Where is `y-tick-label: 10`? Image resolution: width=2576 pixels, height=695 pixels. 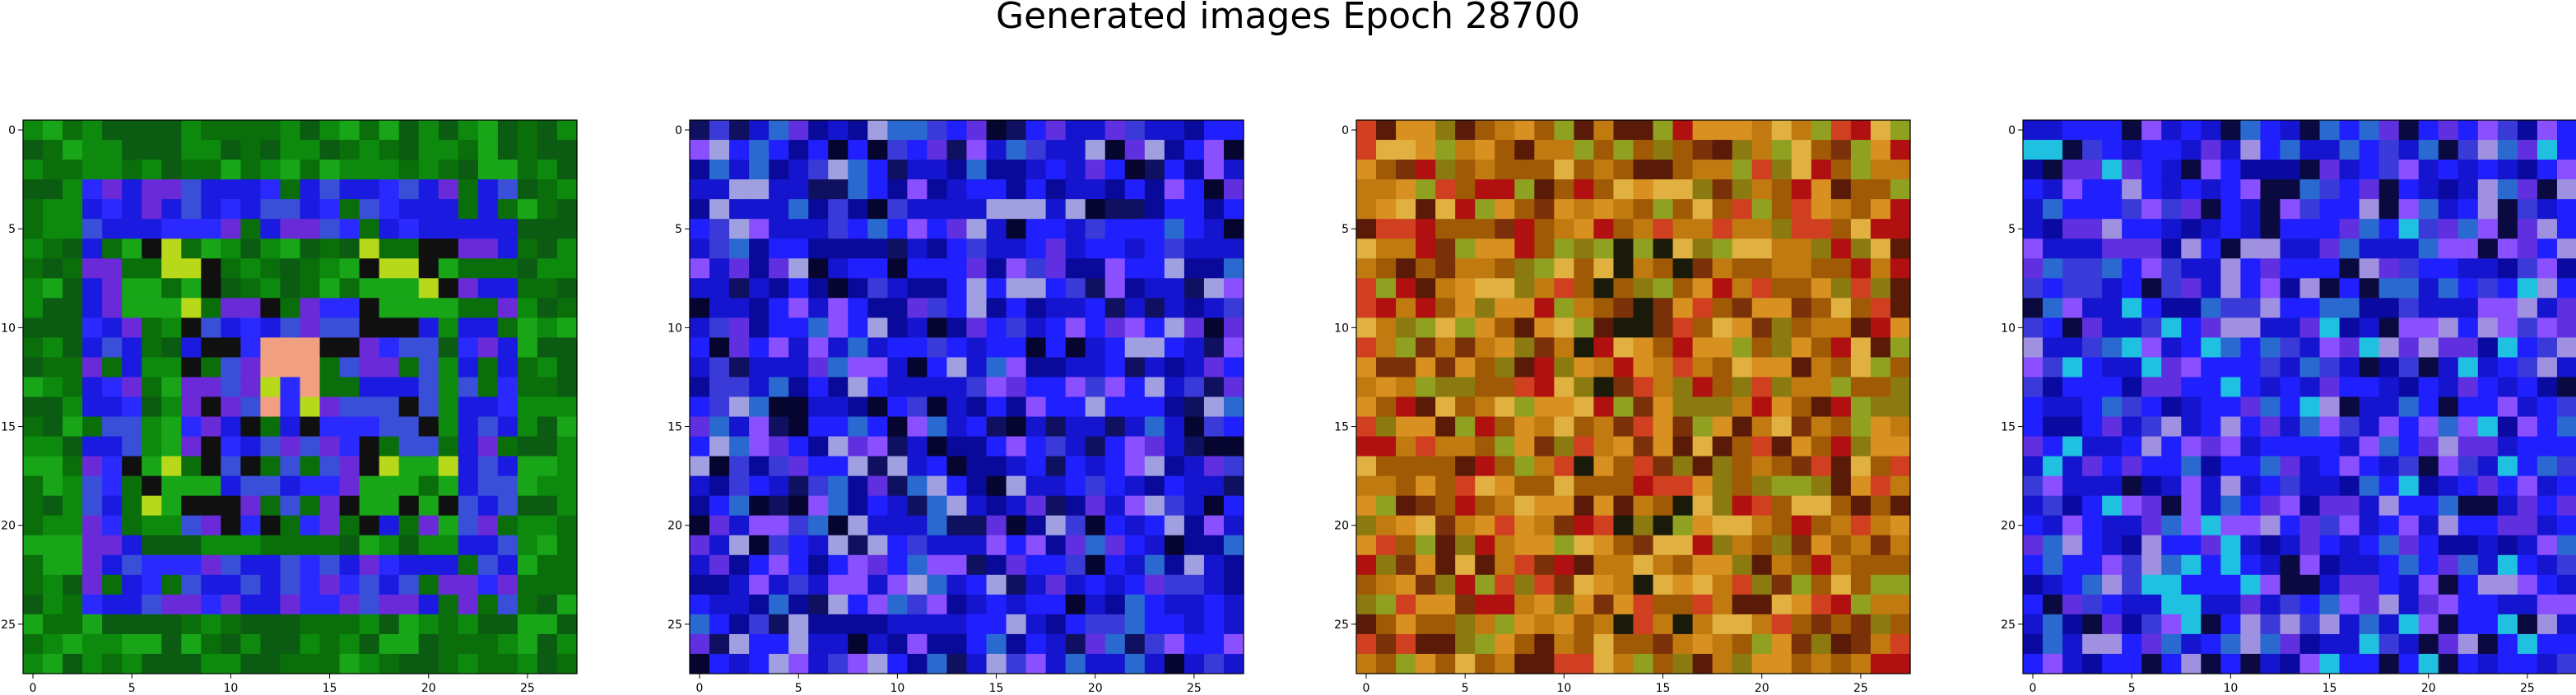 y-tick-label: 10 is located at coordinates (2008, 328).